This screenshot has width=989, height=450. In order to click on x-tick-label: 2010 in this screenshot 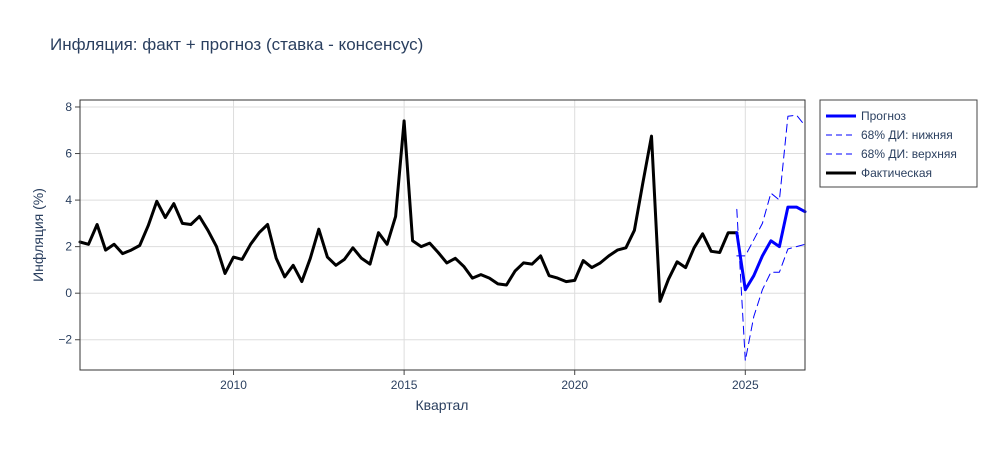, I will do `click(233, 385)`.